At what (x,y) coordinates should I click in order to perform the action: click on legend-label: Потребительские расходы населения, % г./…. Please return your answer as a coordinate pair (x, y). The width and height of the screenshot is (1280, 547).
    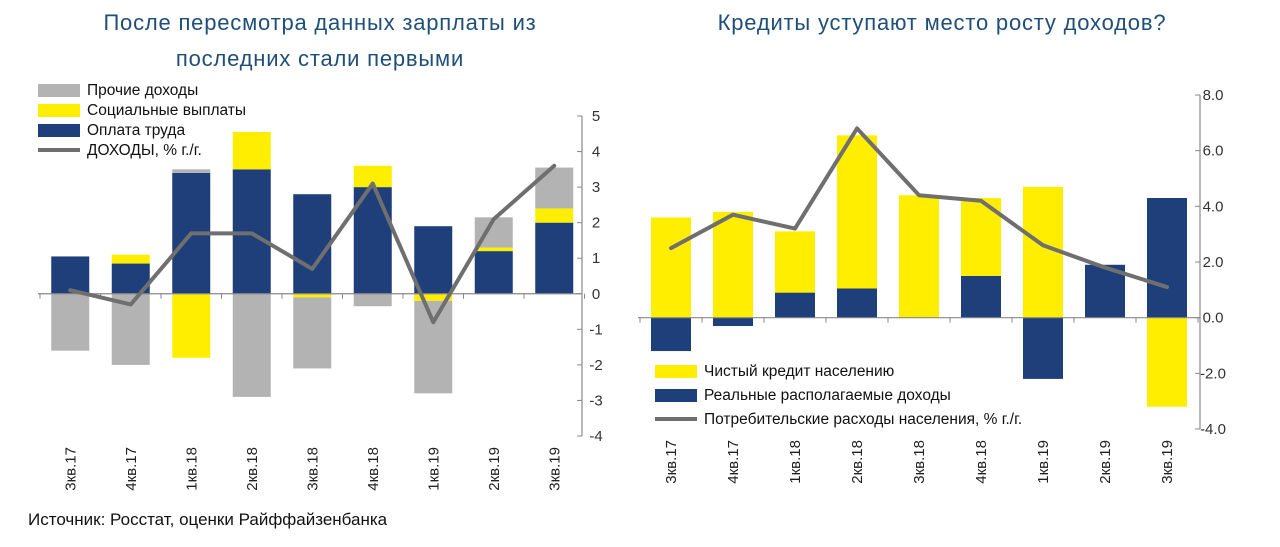
    Looking at the image, I should click on (863, 419).